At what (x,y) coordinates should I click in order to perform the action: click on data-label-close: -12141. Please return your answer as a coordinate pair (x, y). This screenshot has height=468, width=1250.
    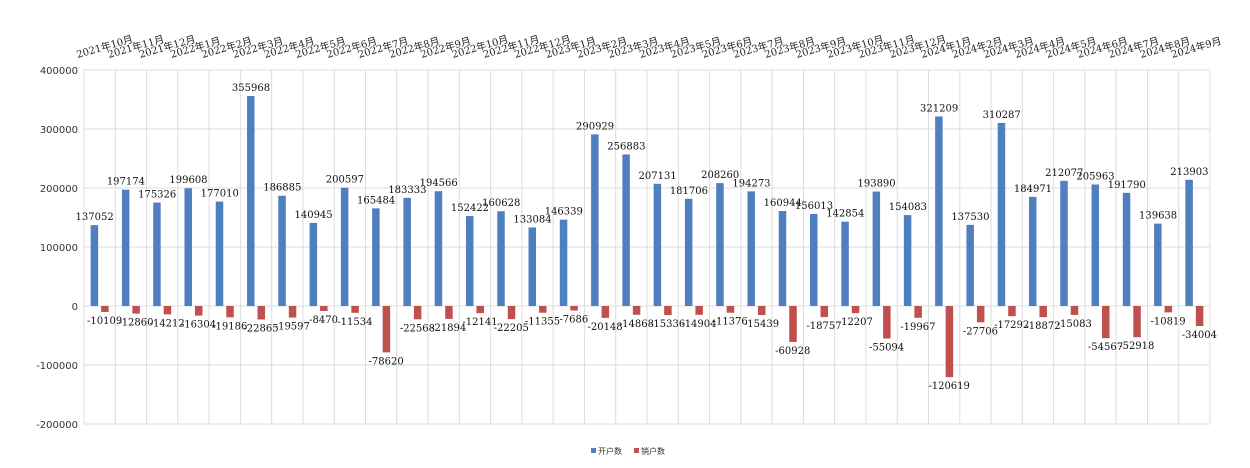
    Looking at the image, I should click on (479, 322).